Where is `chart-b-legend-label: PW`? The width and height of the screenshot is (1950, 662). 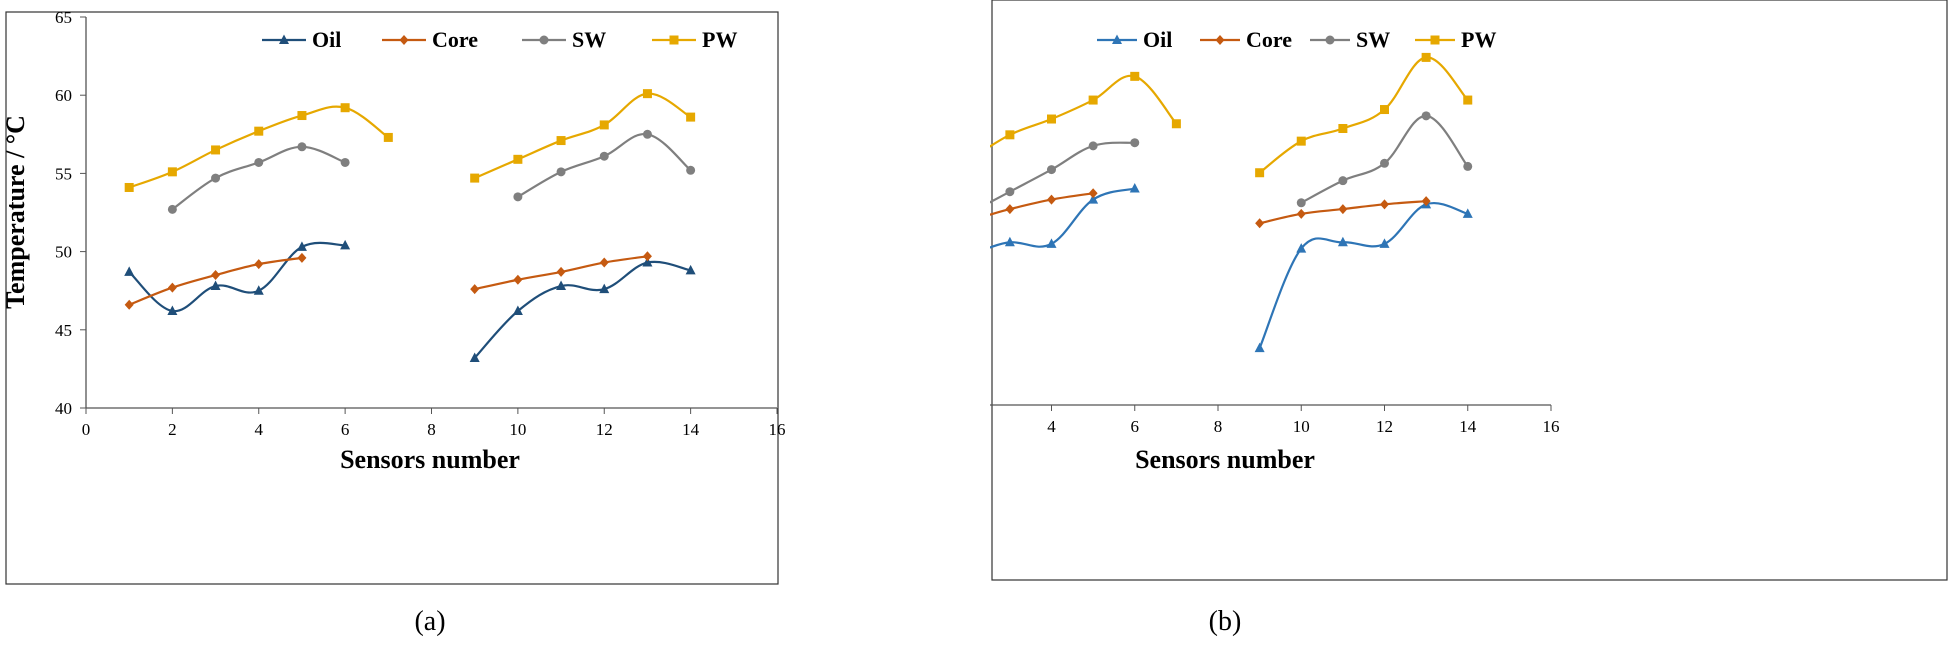
chart-b-legend-label: PW is located at coordinates (1478, 39).